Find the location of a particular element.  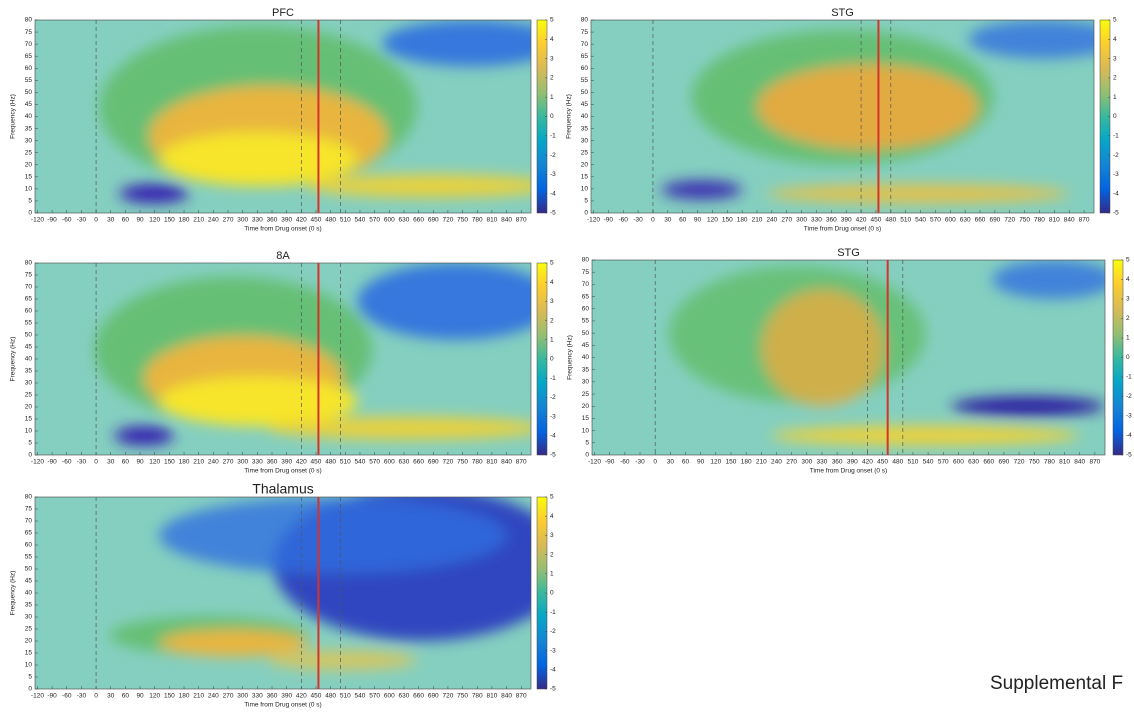

x-tick-label: 450 is located at coordinates (882, 462).